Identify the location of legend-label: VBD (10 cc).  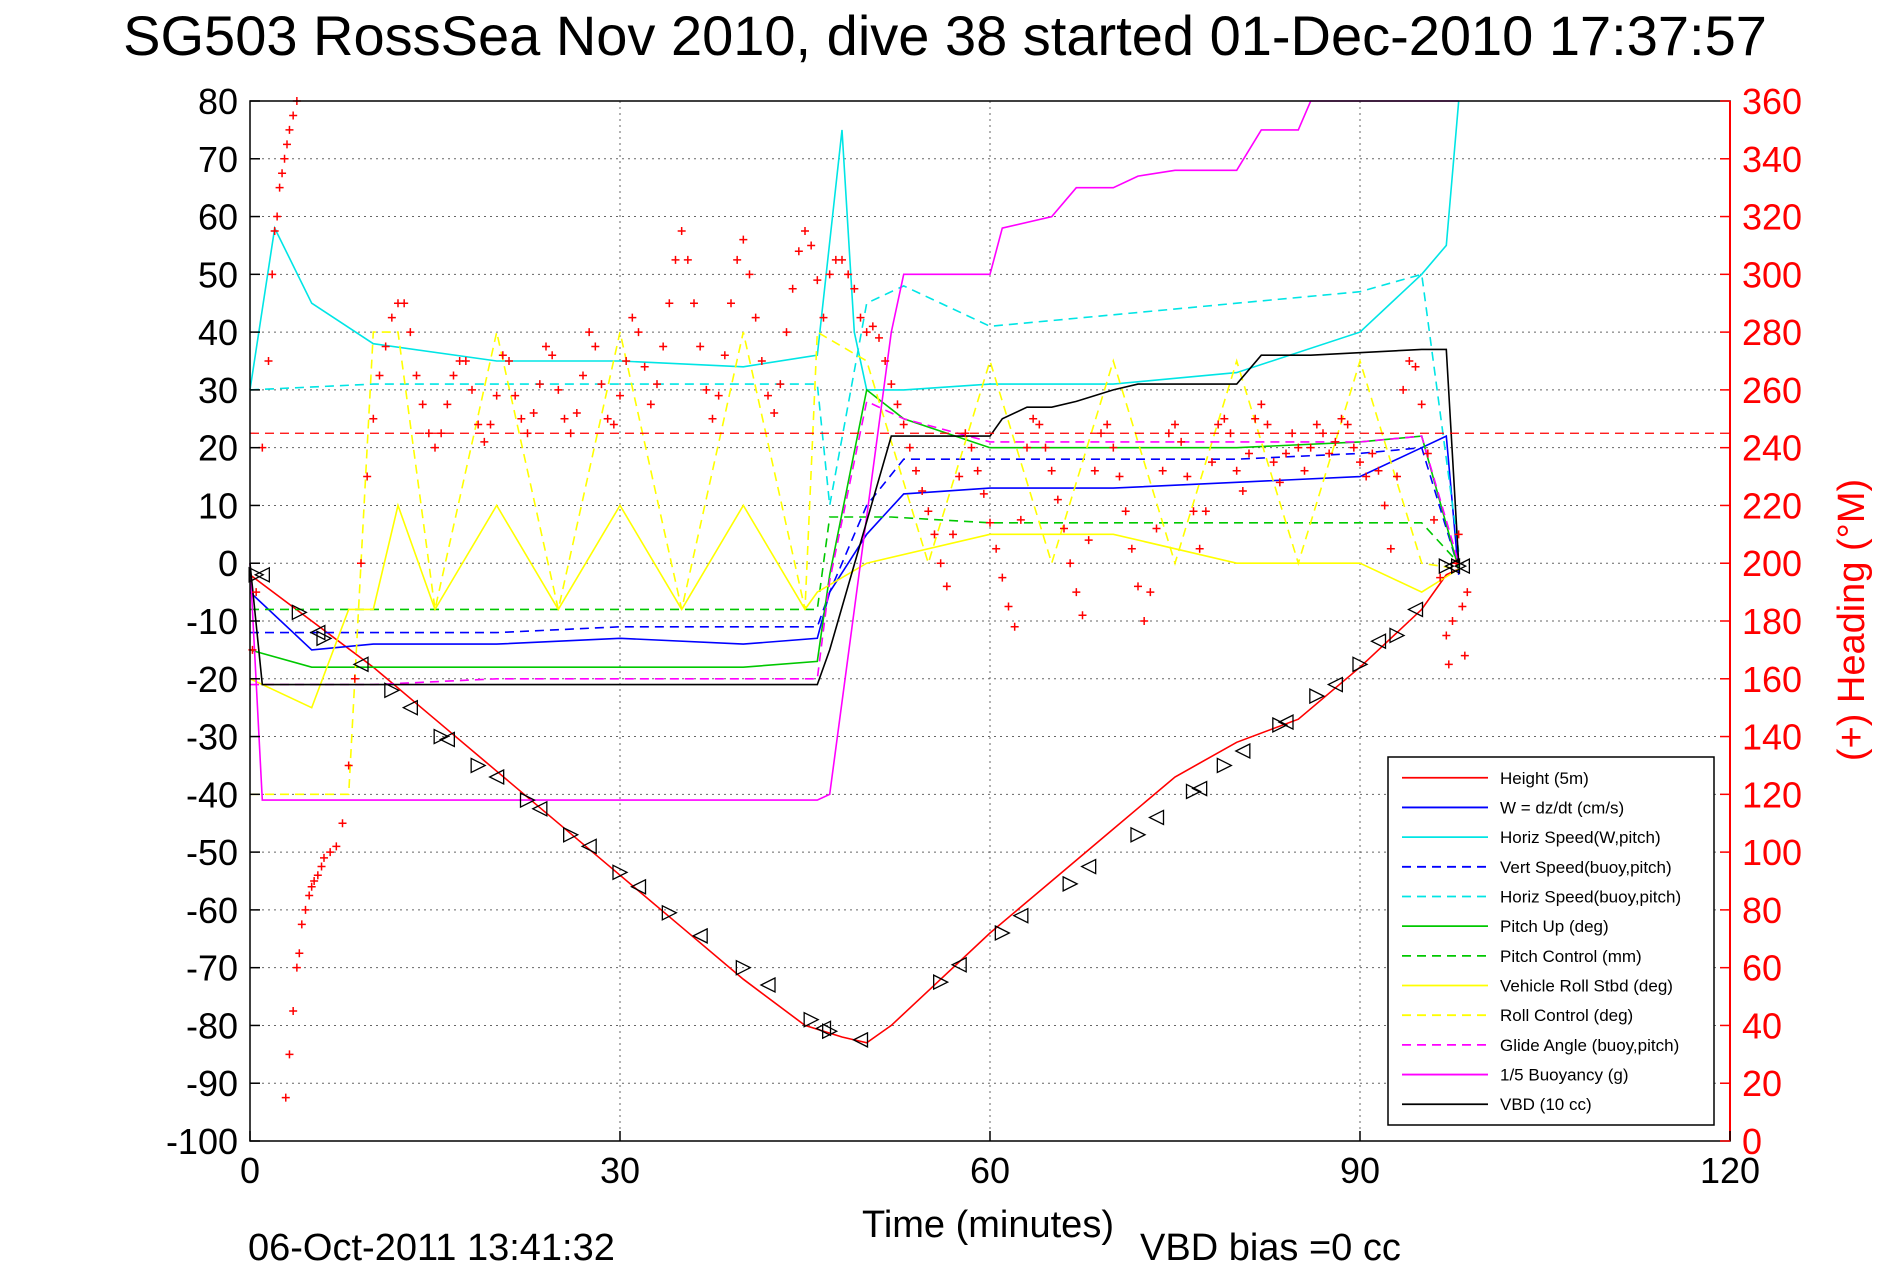
(1546, 1104).